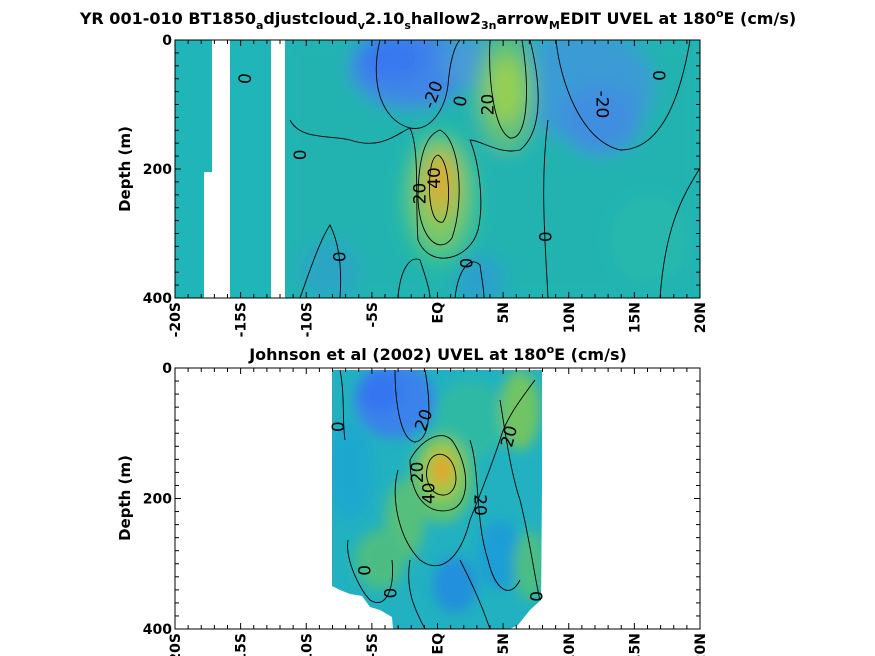  I want to click on top-title-sub-9: M, so click(554, 25).